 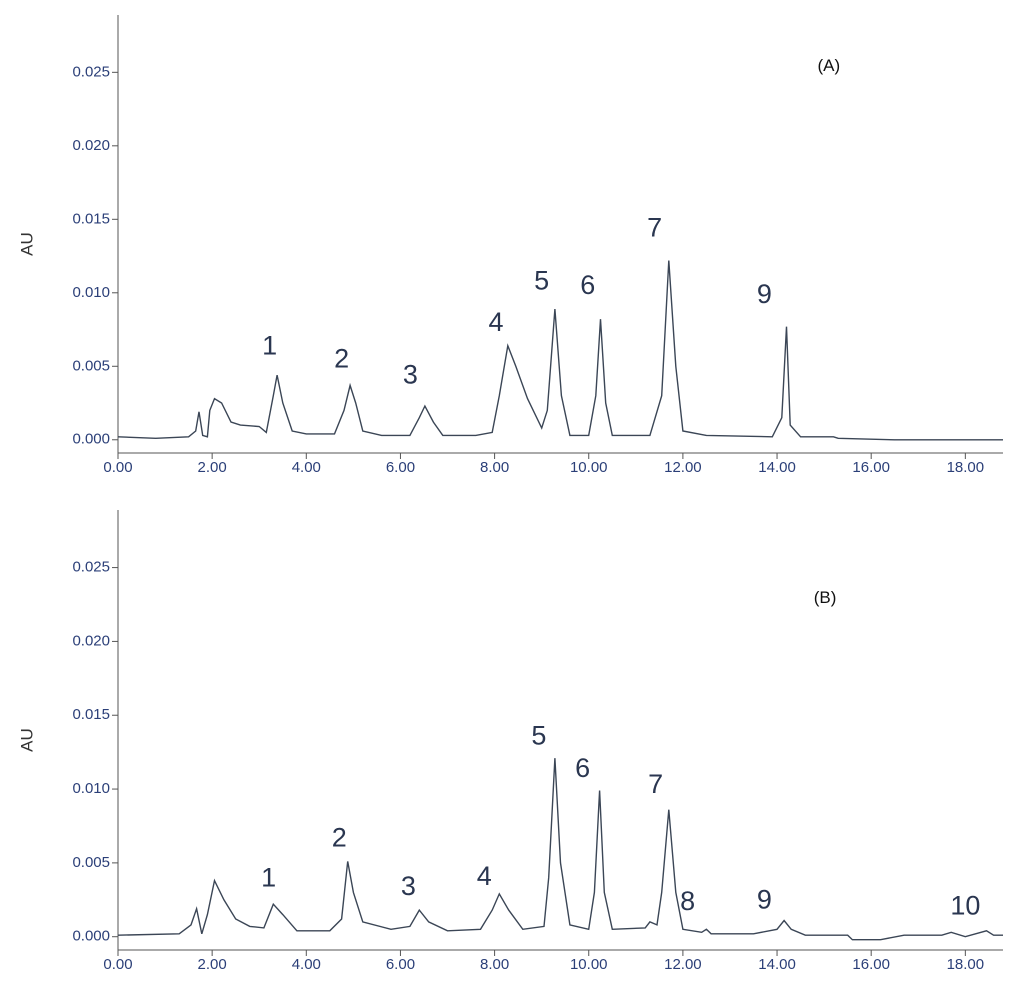 What do you see at coordinates (965, 905) in the screenshot?
I see `peak-label: 10` at bounding box center [965, 905].